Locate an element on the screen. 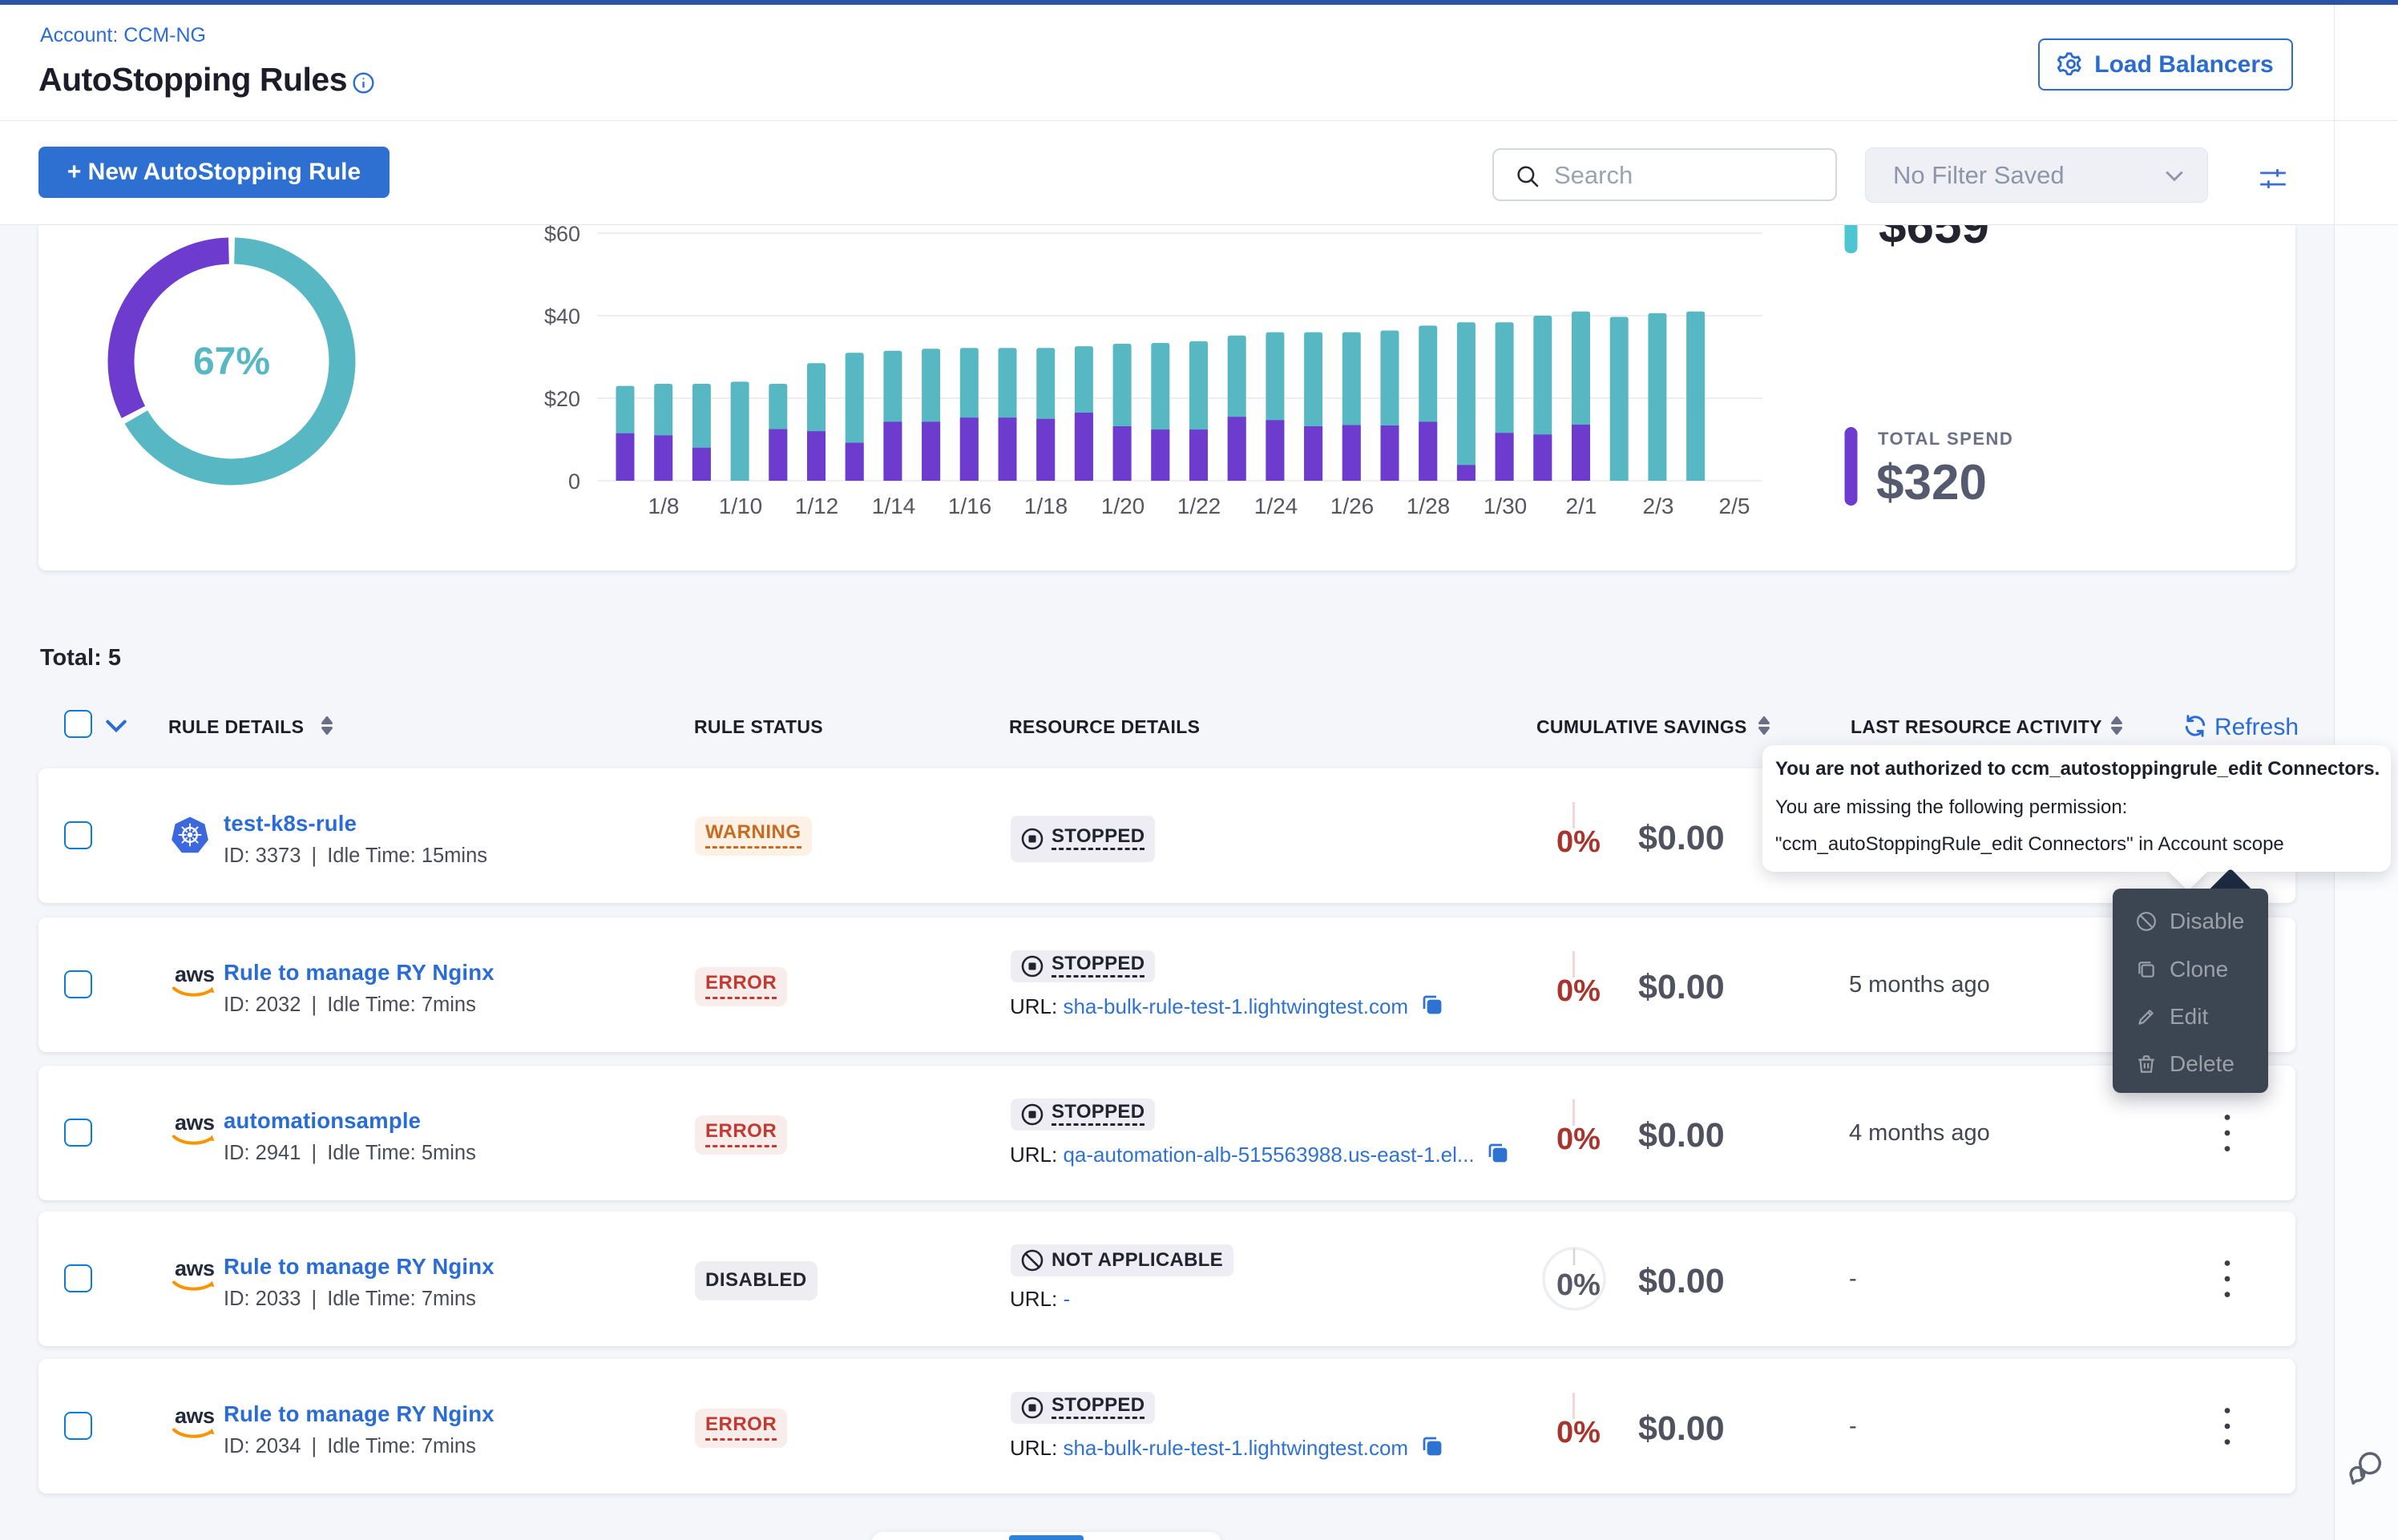 This screenshot has height=1540, width=2398. svg-text: 2/5 is located at coordinates (1735, 506).